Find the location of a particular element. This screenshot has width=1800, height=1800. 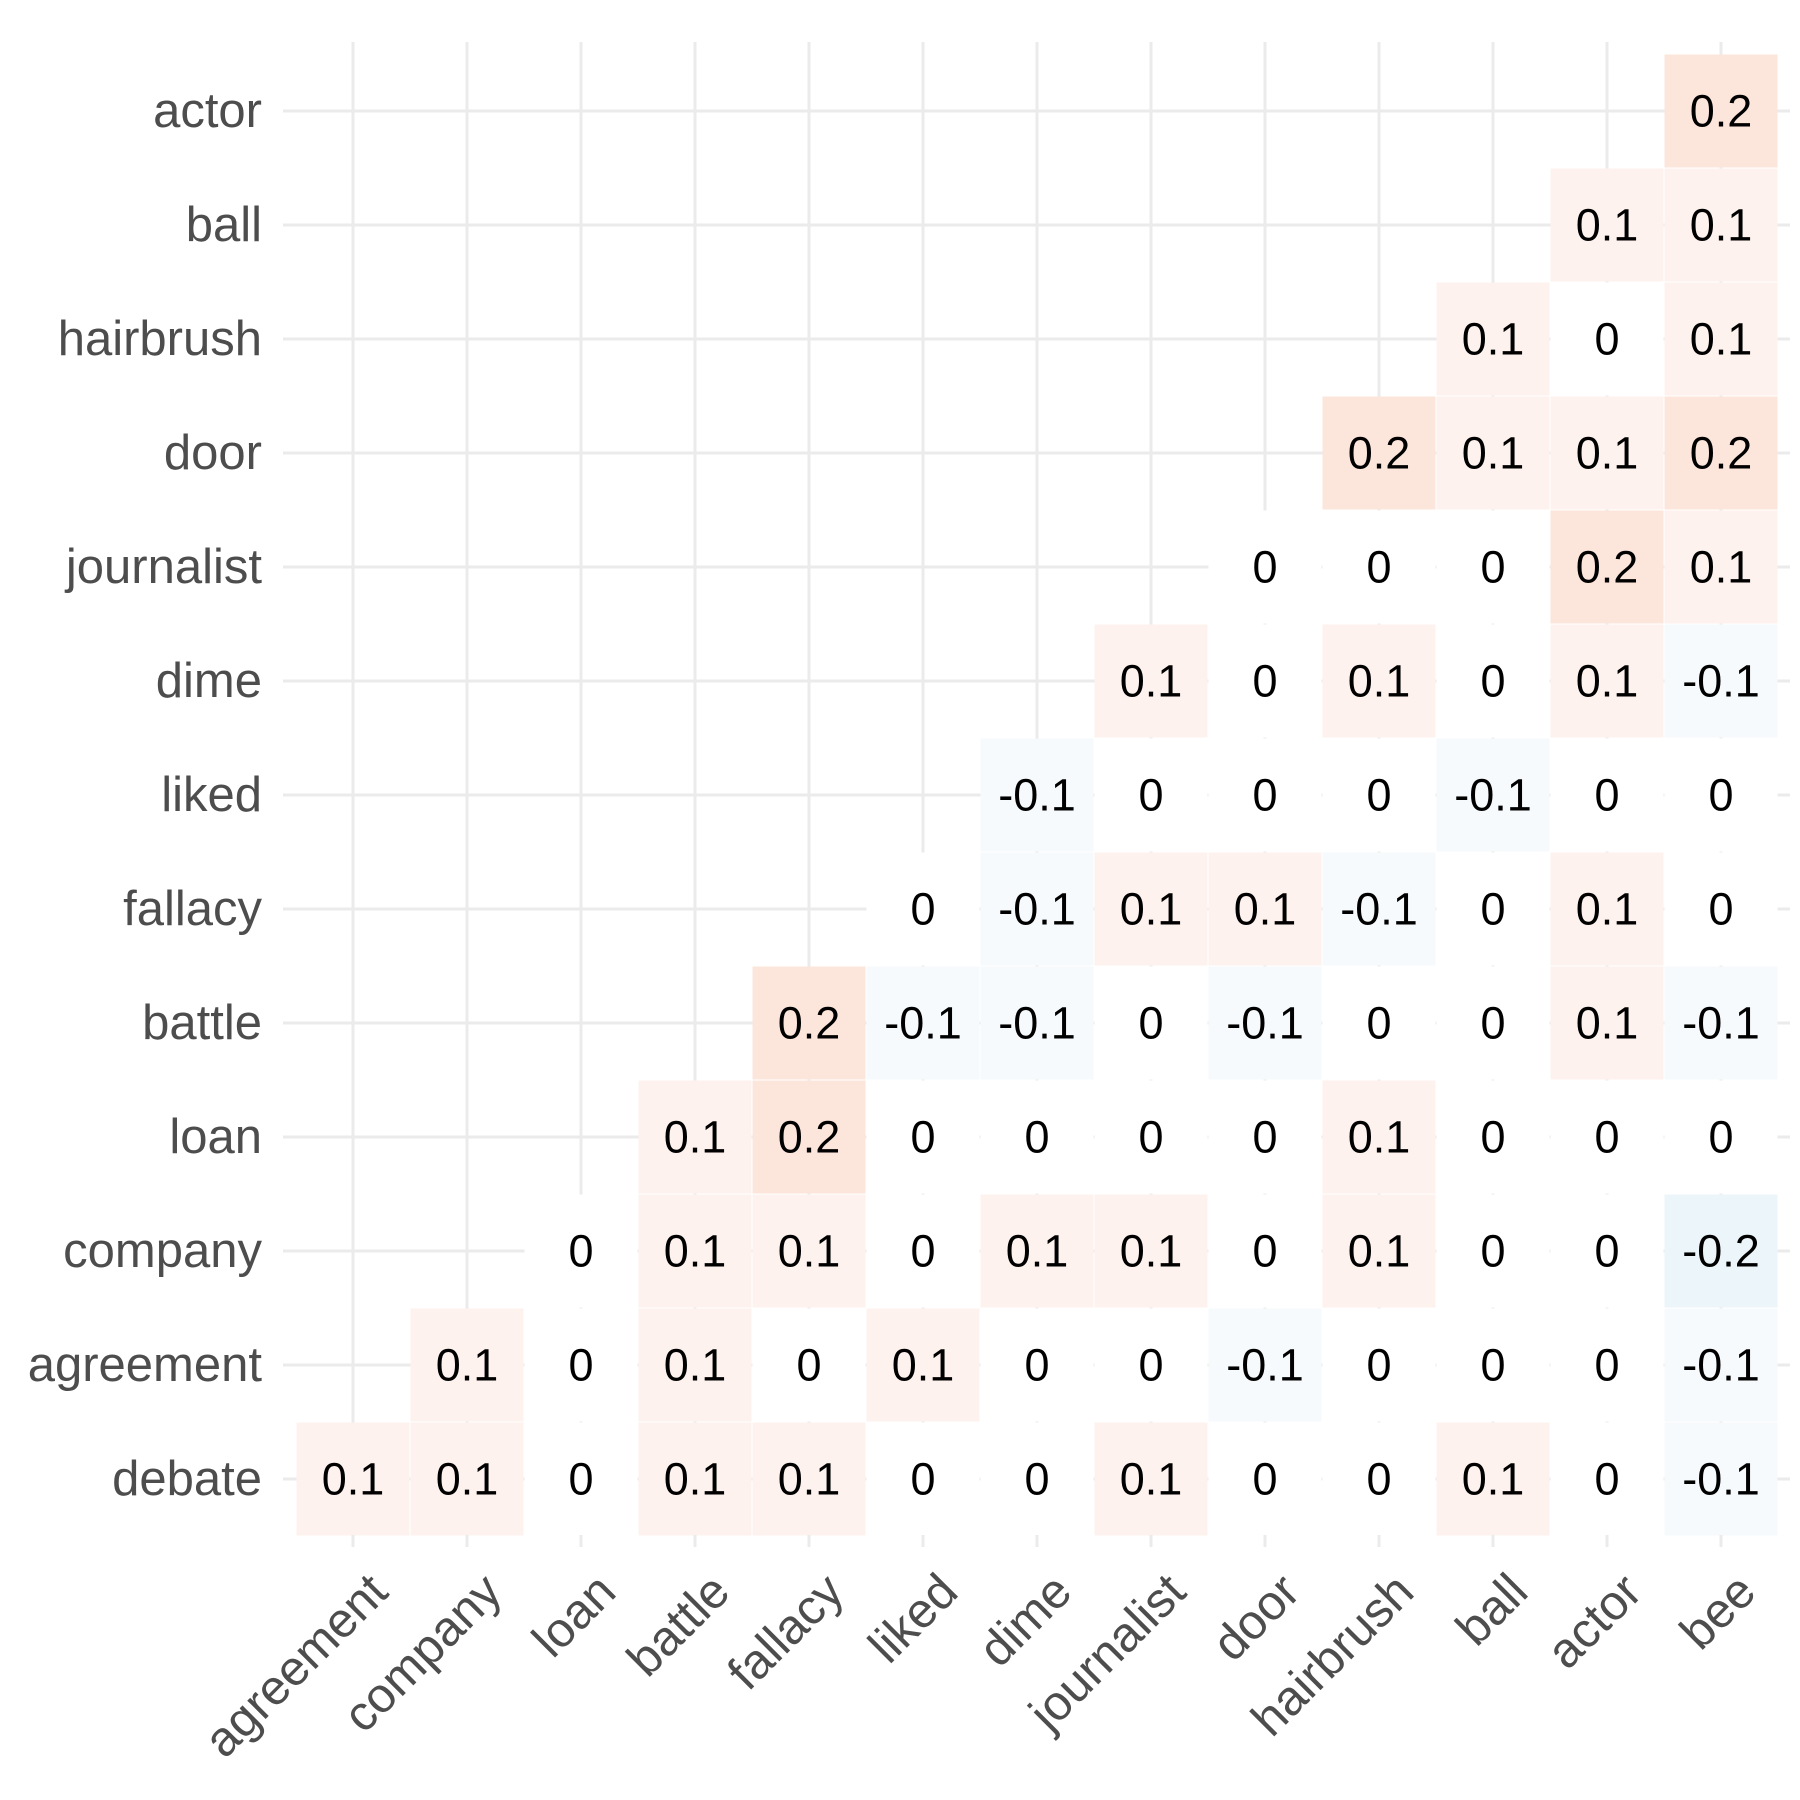

heatmap-cell-dime-hairbrush is located at coordinates (1379, 681).